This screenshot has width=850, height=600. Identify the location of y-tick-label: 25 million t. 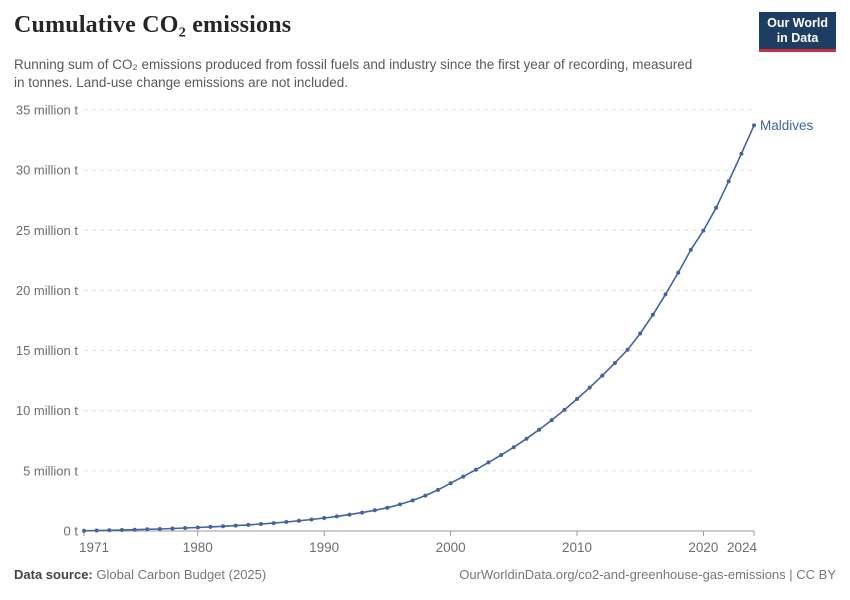
(47, 230).